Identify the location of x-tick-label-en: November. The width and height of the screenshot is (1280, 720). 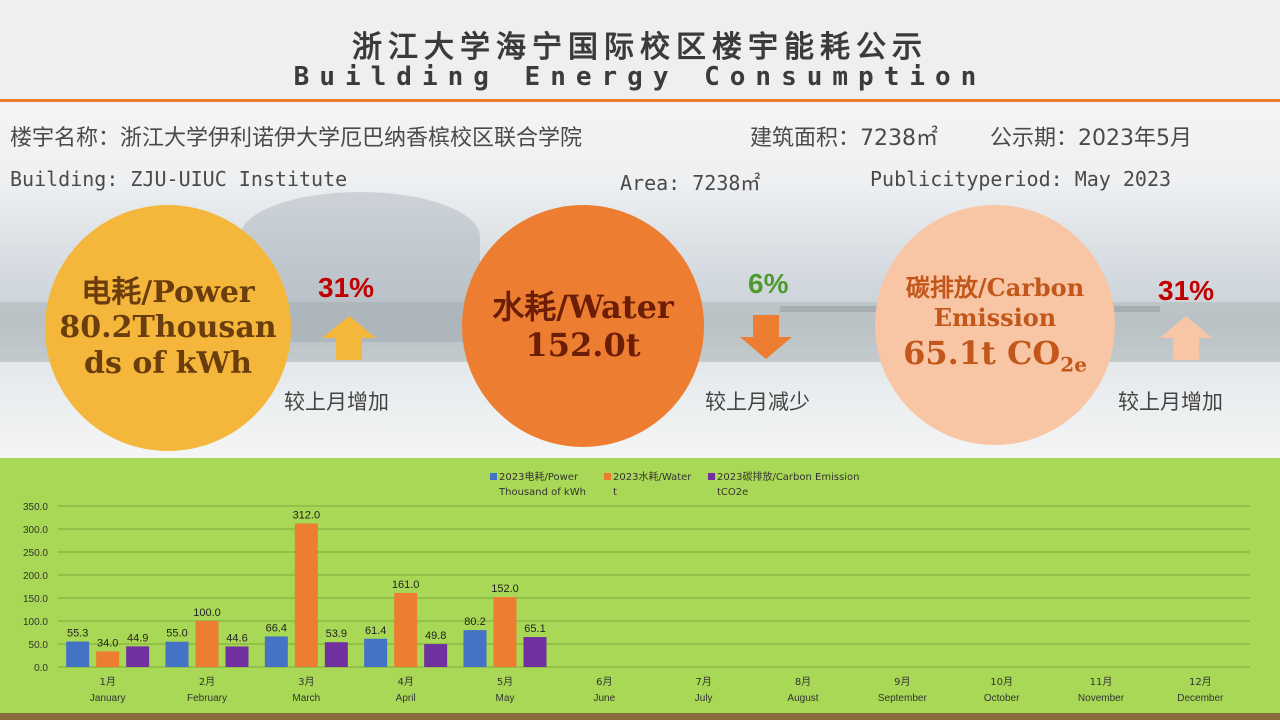
(1101, 698).